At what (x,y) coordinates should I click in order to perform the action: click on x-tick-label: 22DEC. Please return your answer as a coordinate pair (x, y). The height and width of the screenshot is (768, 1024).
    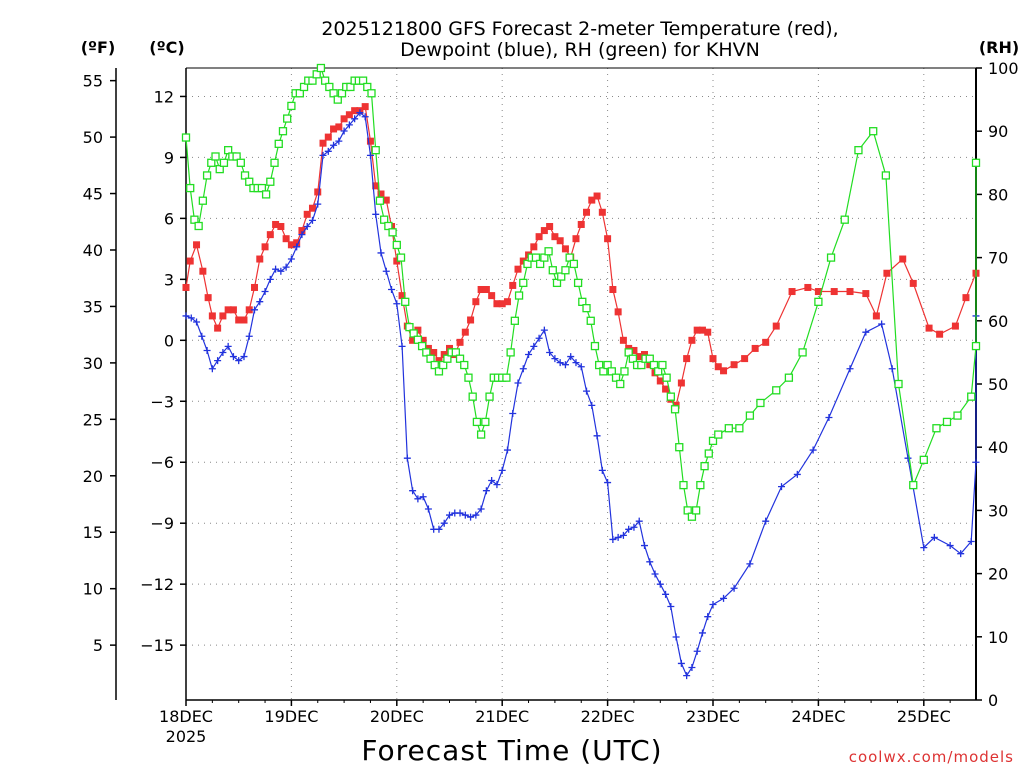
    Looking at the image, I should click on (608, 716).